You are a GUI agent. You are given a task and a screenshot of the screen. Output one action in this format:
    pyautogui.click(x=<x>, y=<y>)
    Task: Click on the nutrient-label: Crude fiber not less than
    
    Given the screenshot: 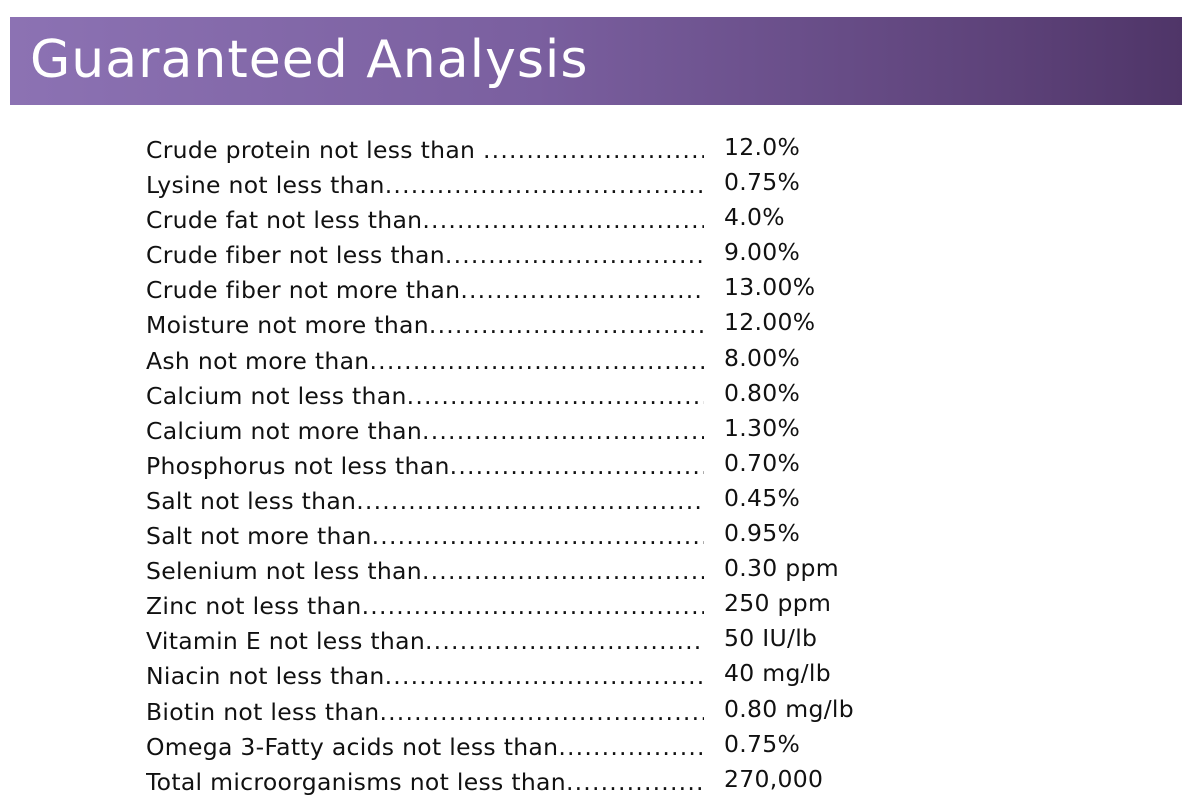 What is the action you would take?
    pyautogui.click(x=295, y=255)
    